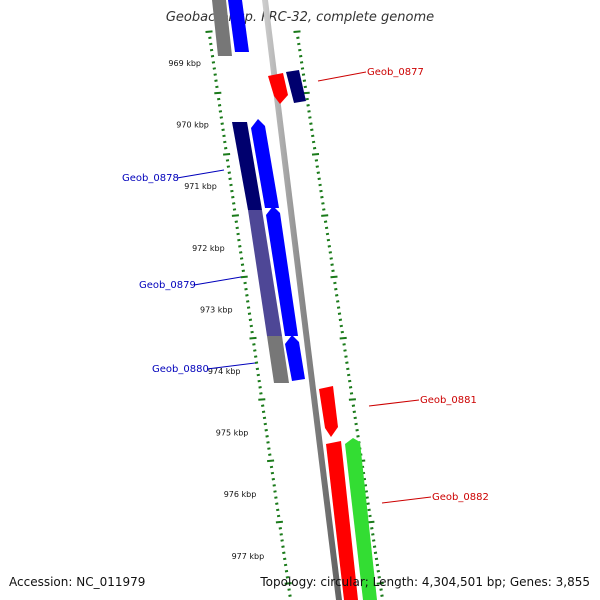  Describe the element at coordinates (192, 125) in the screenshot. I see `kbp-label: 970 kbp` at that location.